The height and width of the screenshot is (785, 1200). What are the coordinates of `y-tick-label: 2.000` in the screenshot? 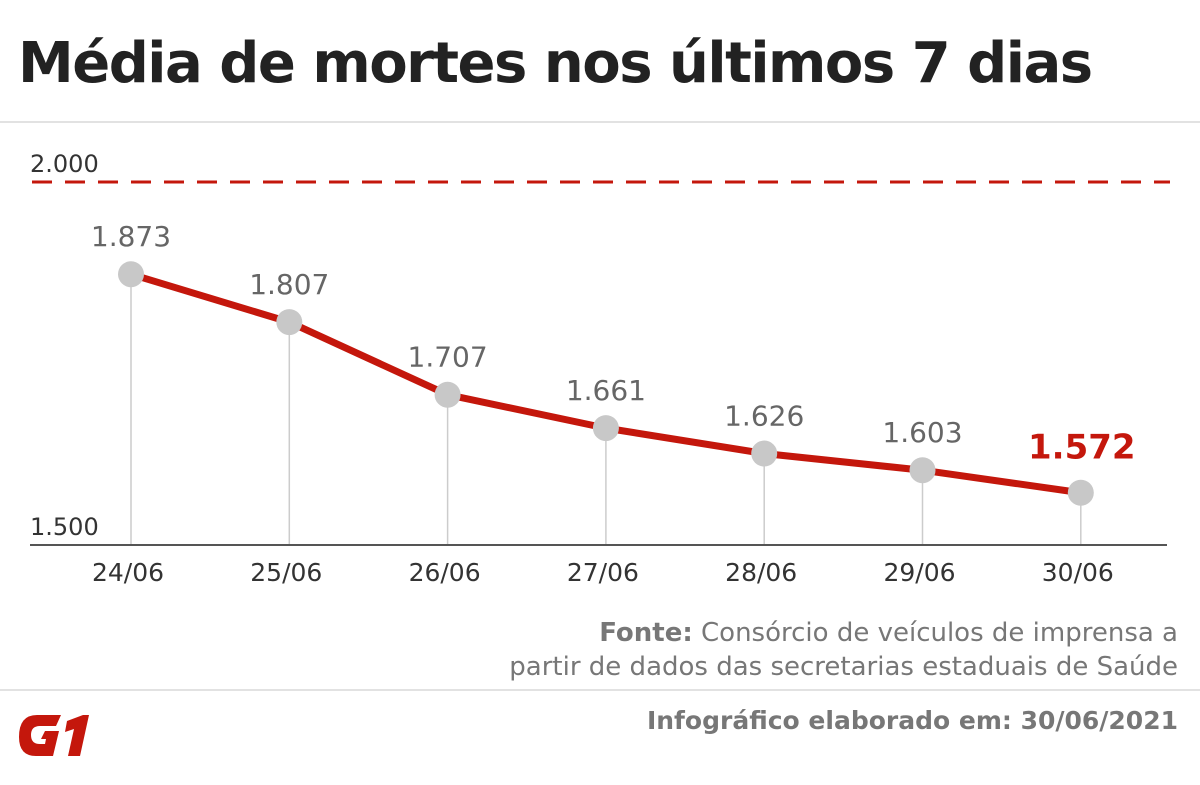 It's located at (64, 164).